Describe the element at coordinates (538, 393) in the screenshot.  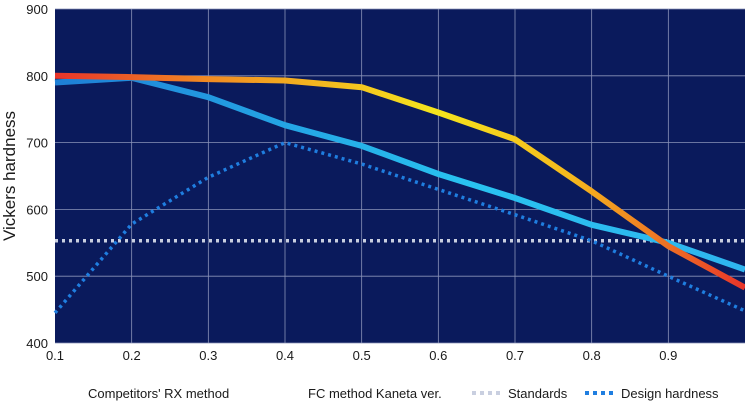
I see `legend-label-standards: Standards` at that location.